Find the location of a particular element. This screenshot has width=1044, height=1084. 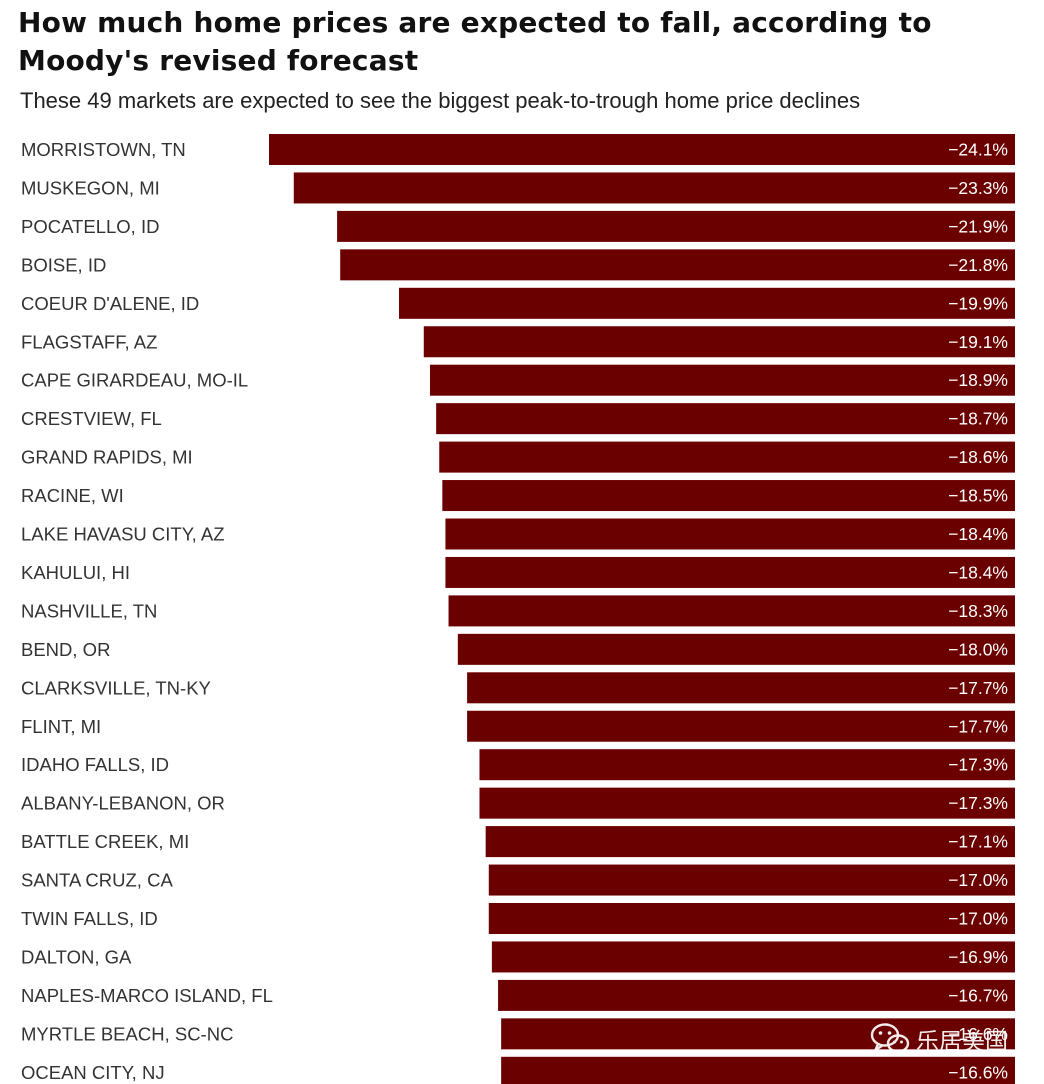

value-label: −17.1% is located at coordinates (978, 842).